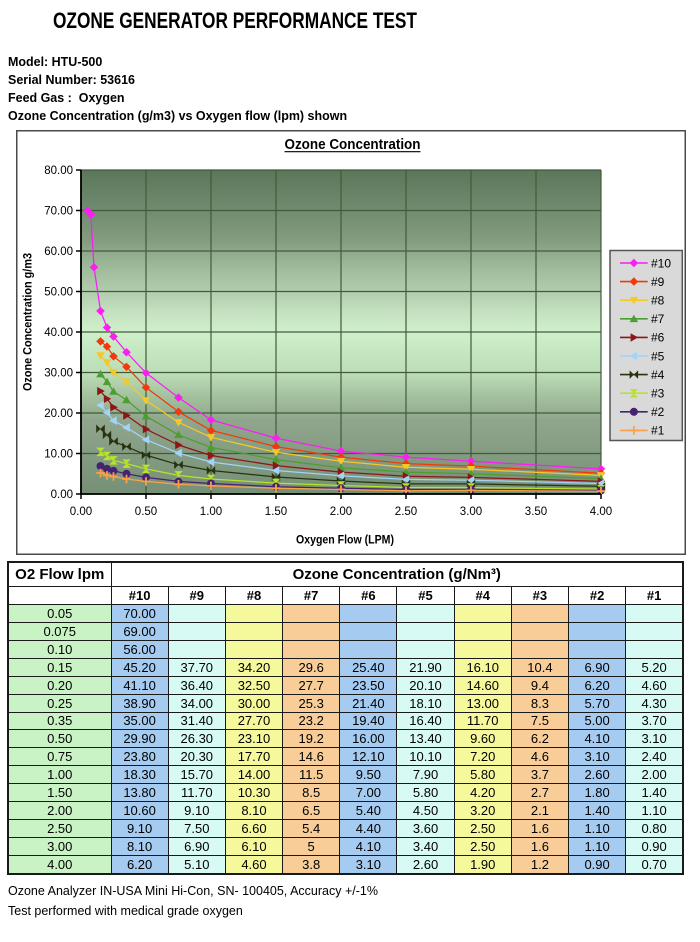 The height and width of the screenshot is (942, 700). I want to click on svg-text: #1, so click(658, 431).